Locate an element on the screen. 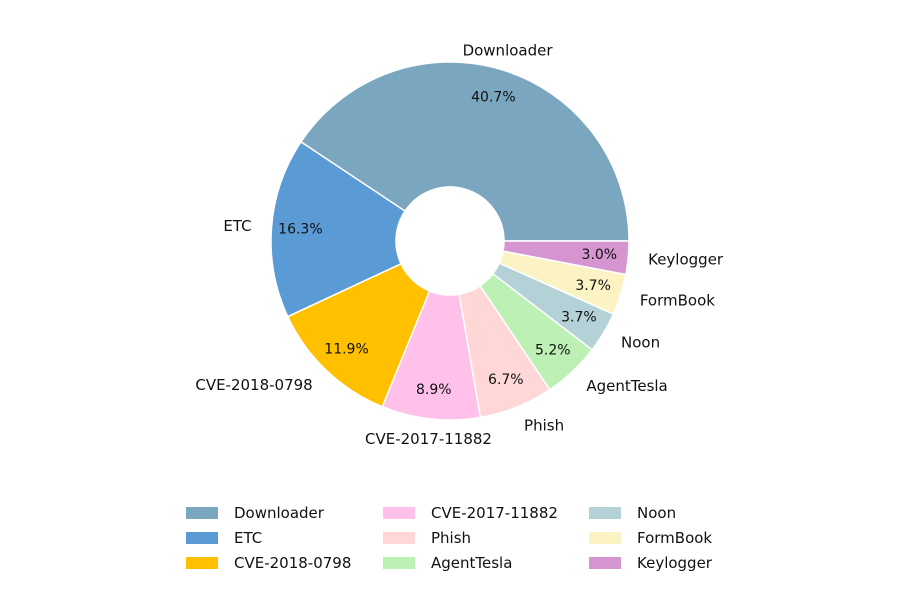  pct-label: 11.9% is located at coordinates (346, 350).